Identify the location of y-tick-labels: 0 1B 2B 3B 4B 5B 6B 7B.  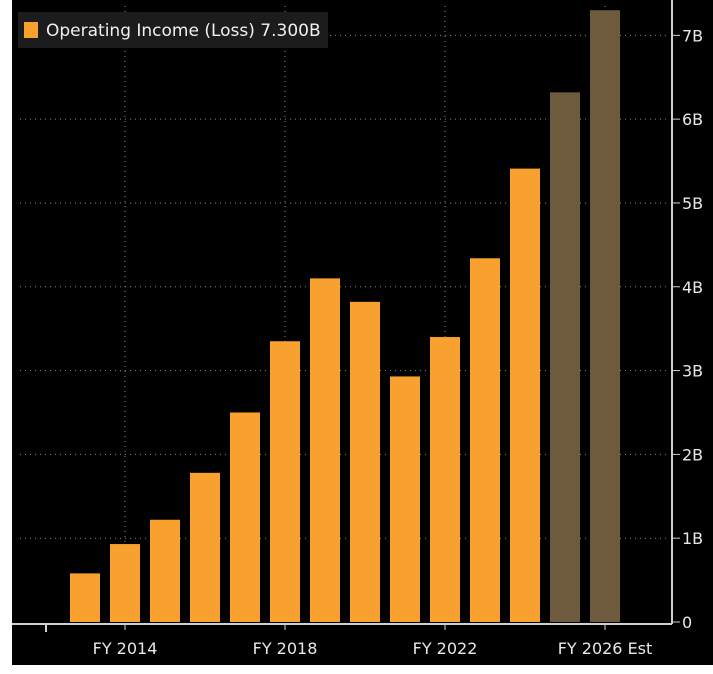
(687, 329).